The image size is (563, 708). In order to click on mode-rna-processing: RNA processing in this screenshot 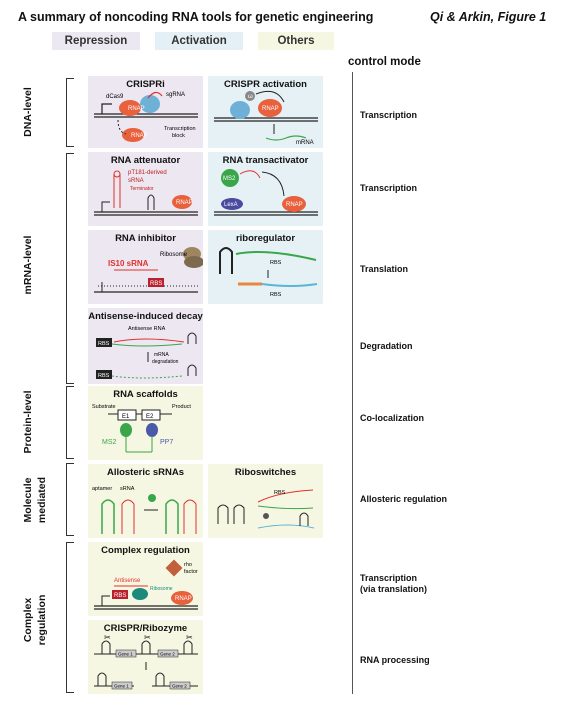, I will do `click(395, 660)`.